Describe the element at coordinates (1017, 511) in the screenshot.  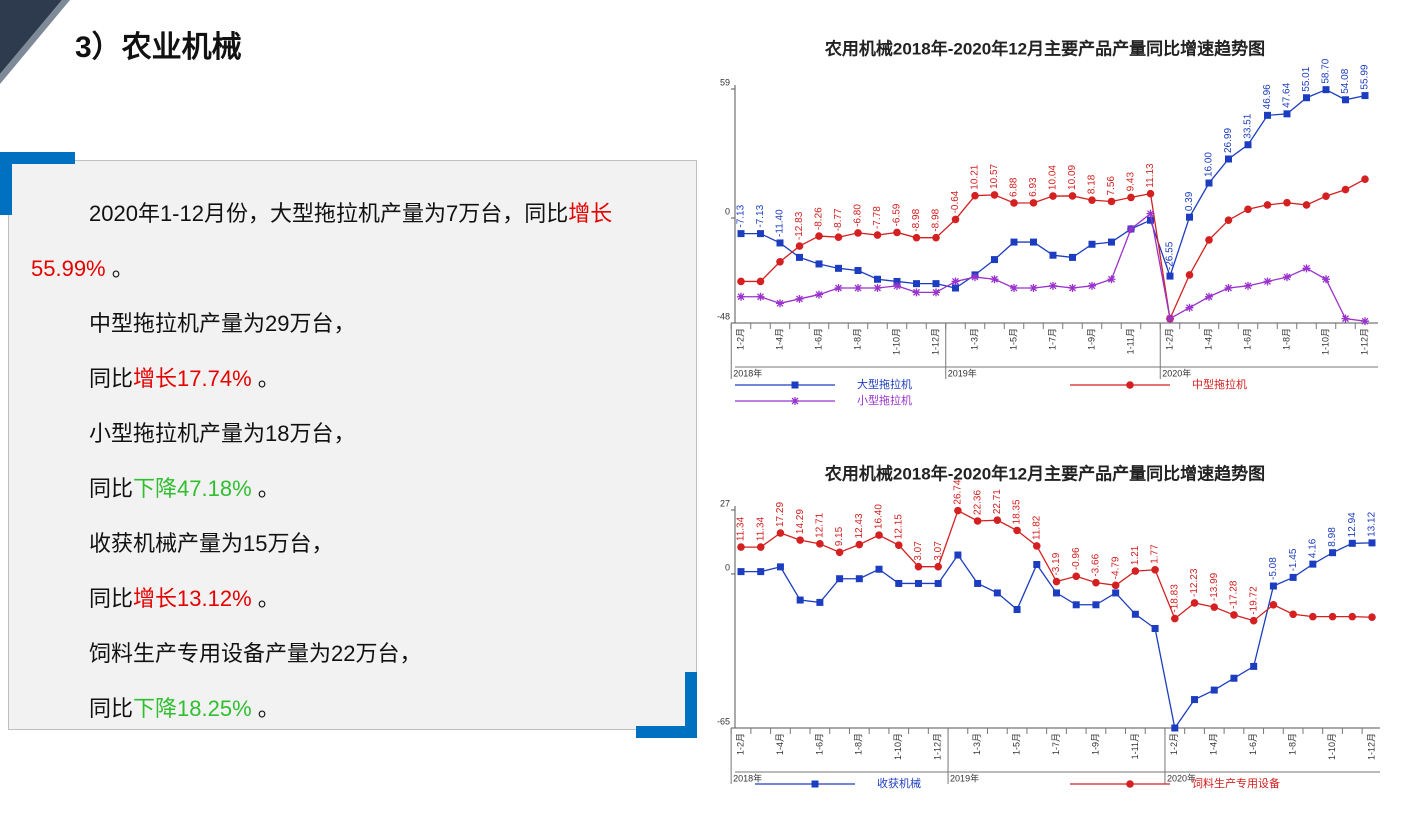
I see `data-label: 18.35` at that location.